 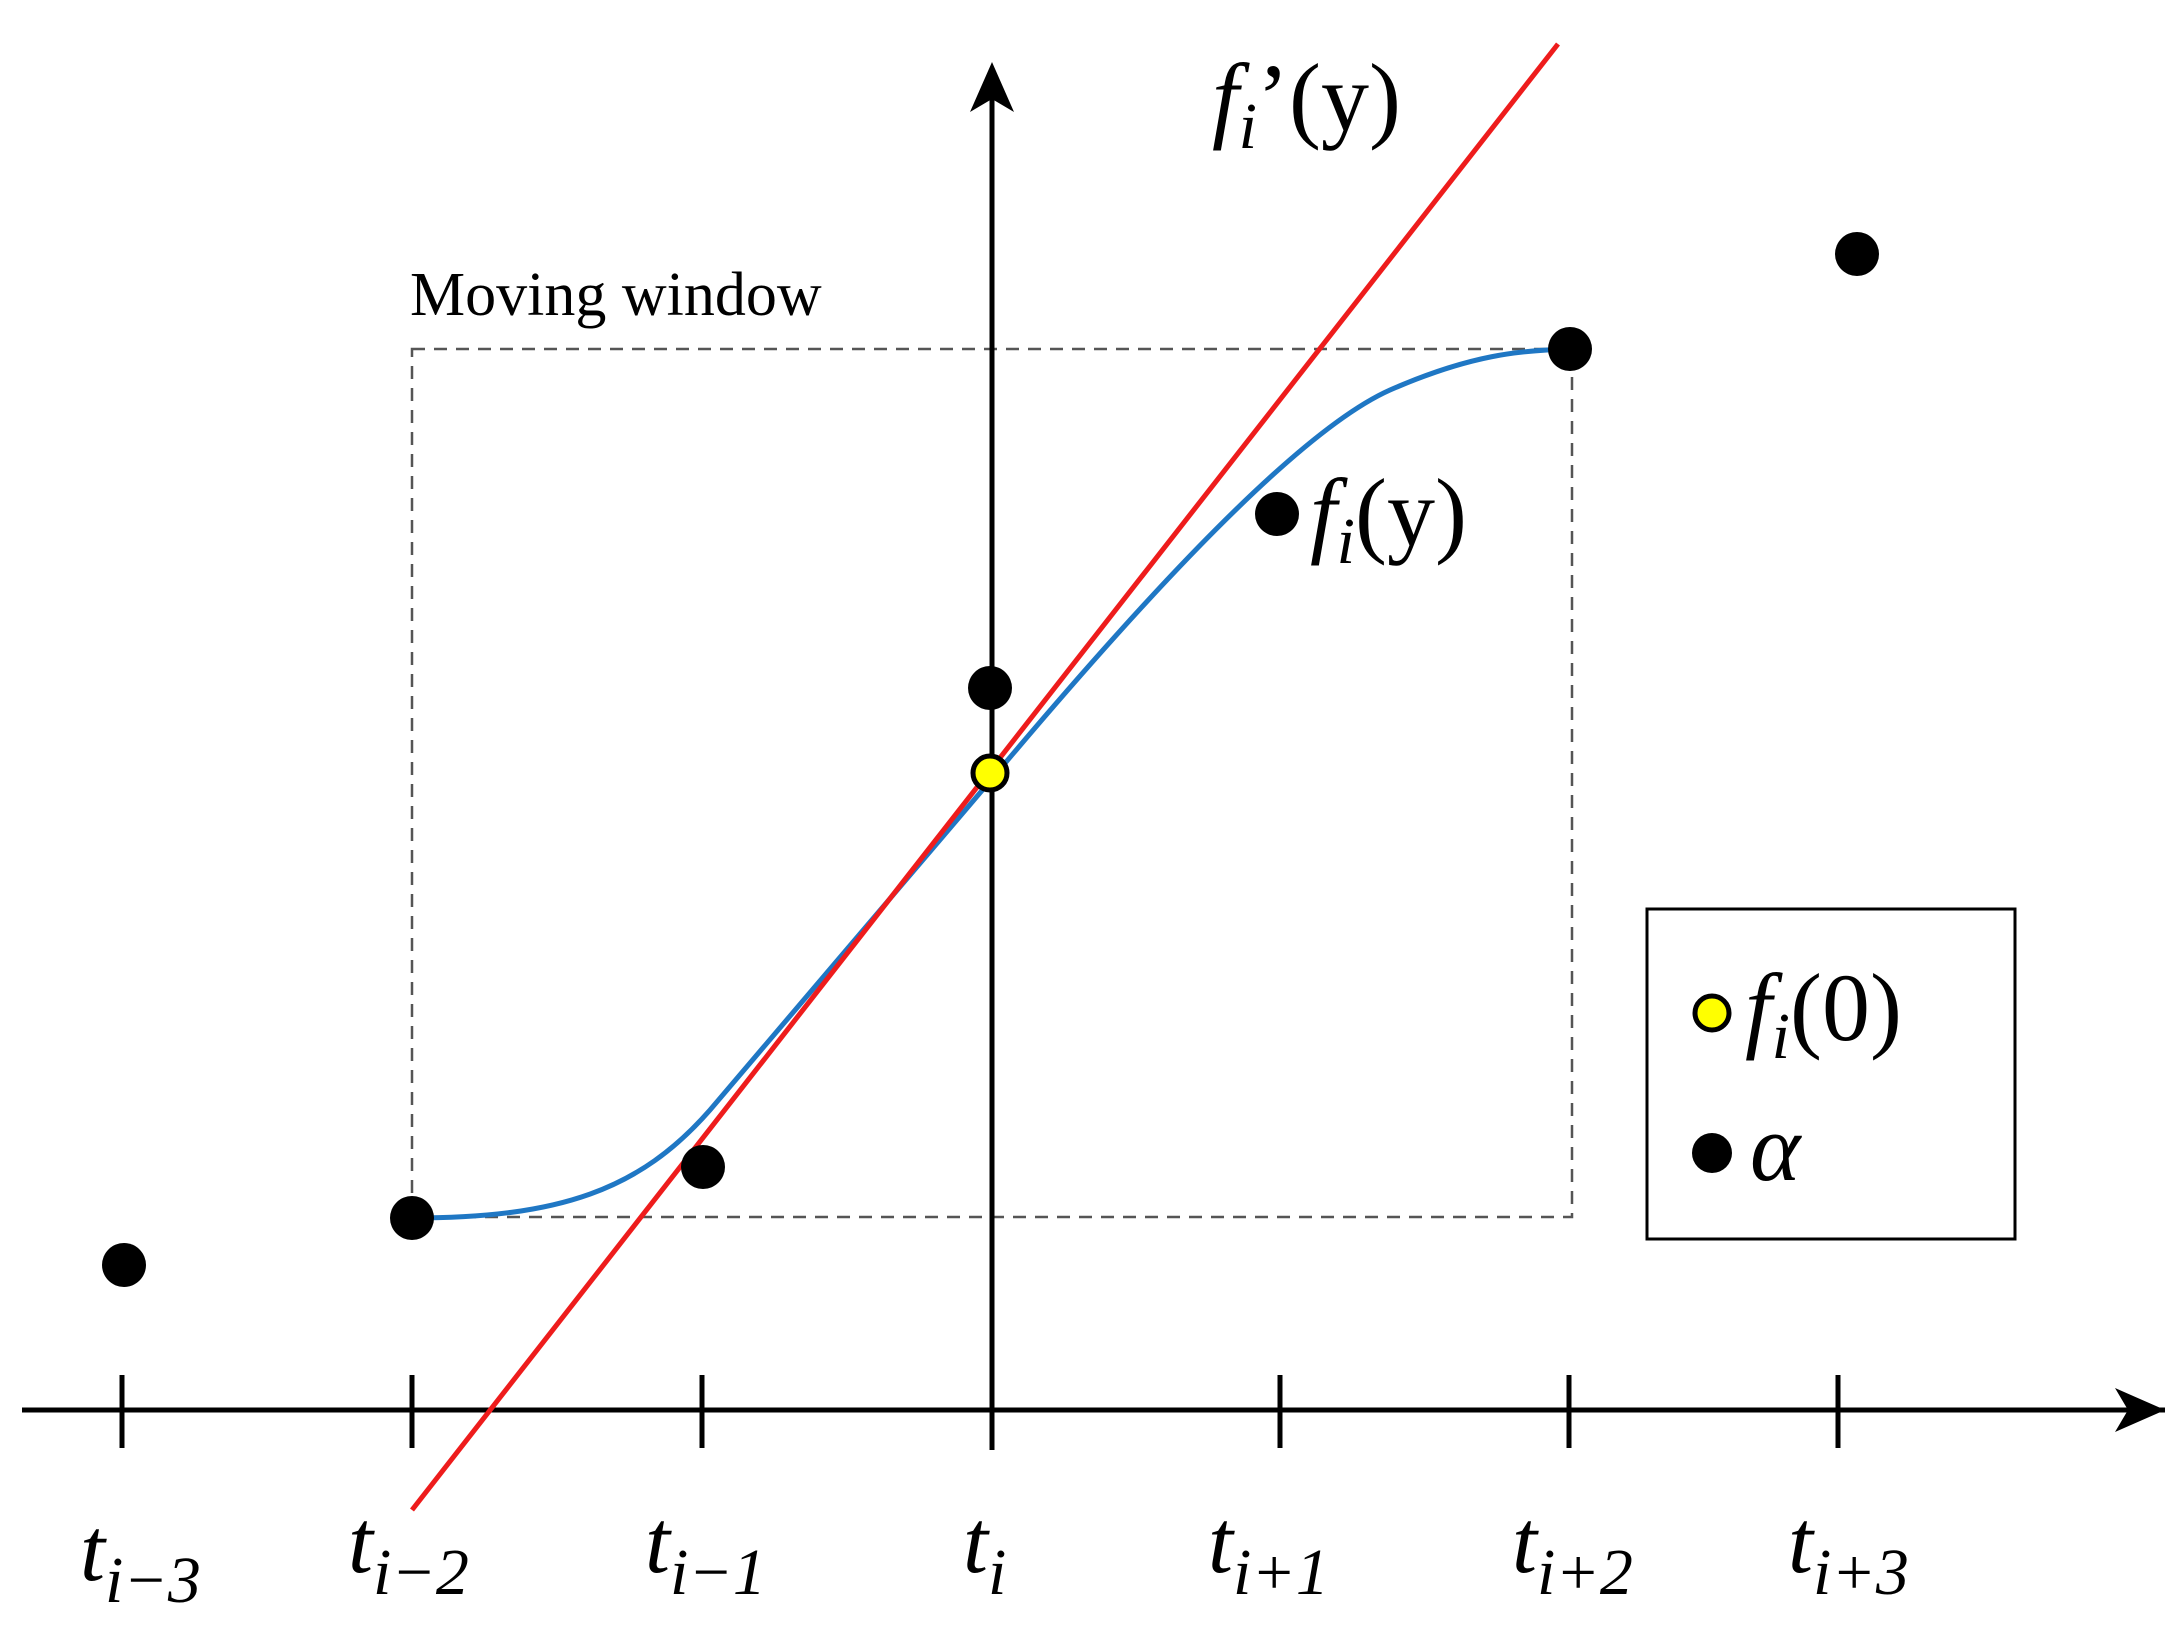 I want to click on tick-label-t-i-minus-1: ti−1, so click(x=705, y=1551).